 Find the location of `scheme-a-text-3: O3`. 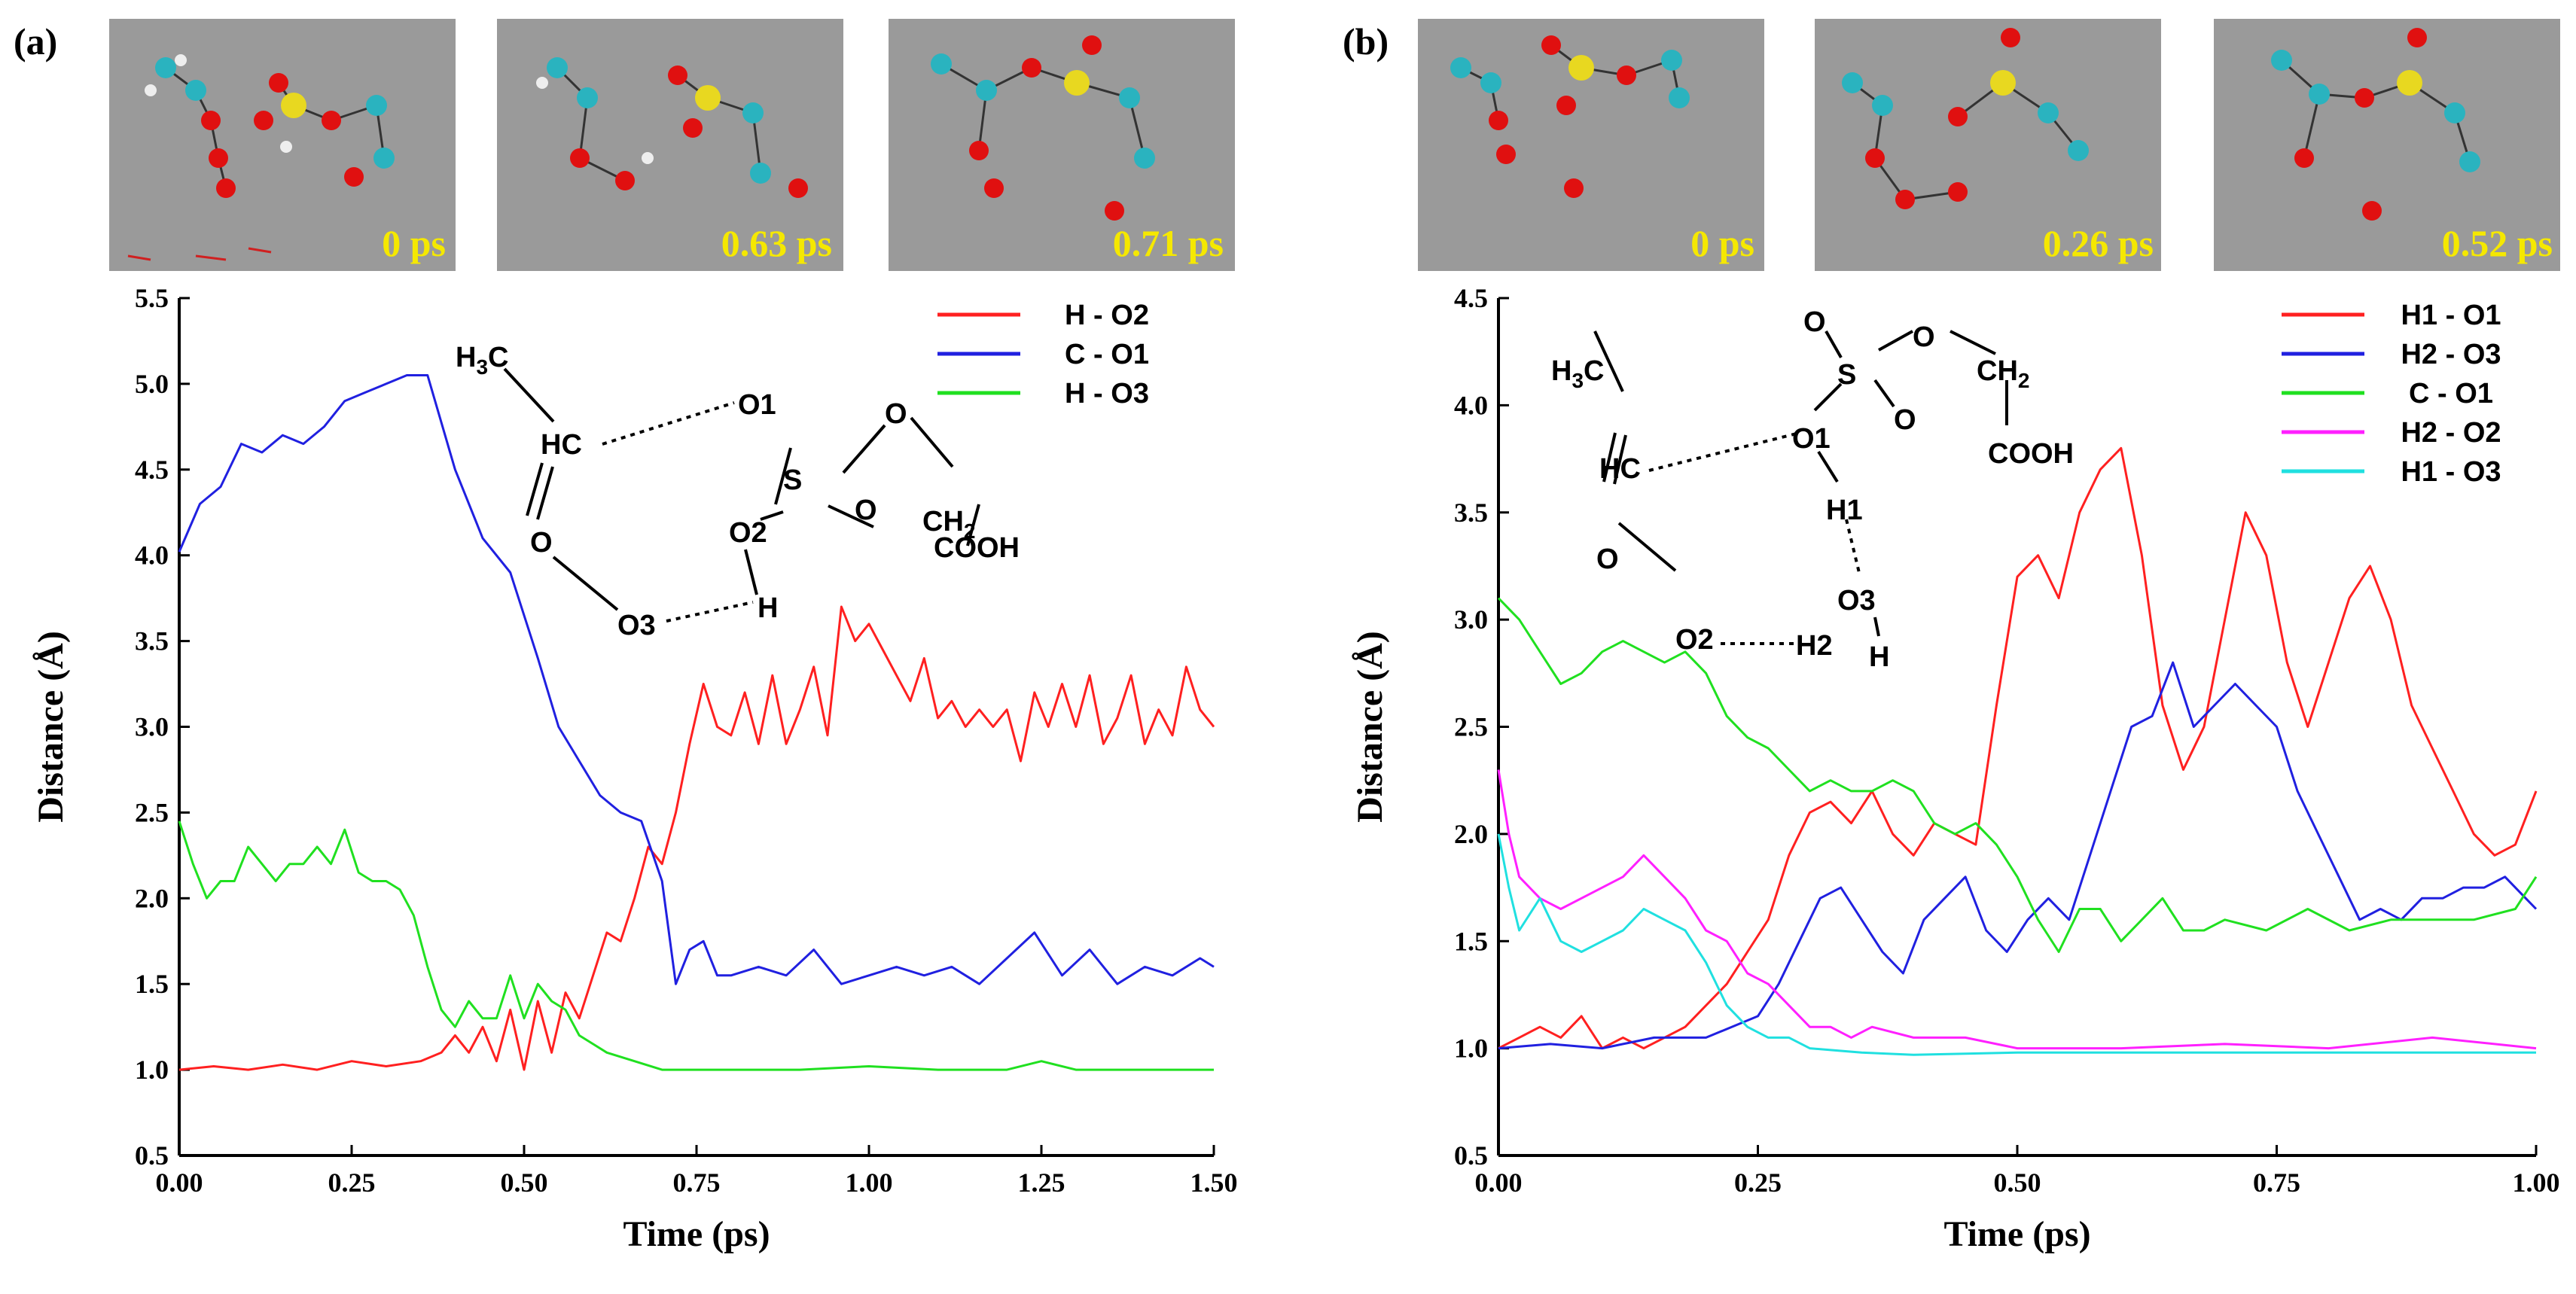

scheme-a-text-3: O3 is located at coordinates (636, 625).